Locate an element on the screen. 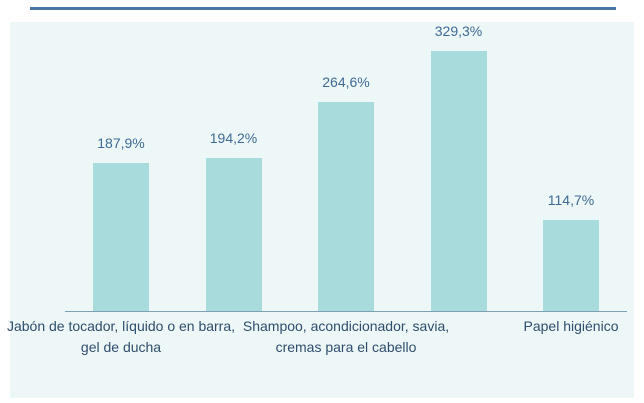  data-label: 329,3% is located at coordinates (458, 30).